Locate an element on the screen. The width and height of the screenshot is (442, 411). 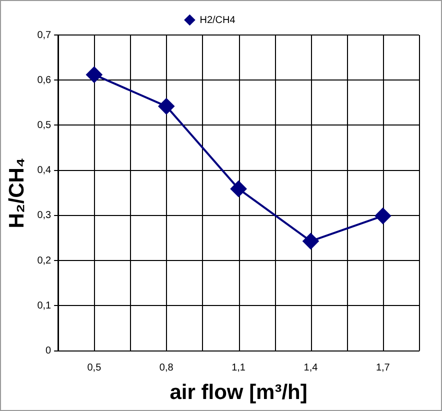
y-tick-label: 0,6 is located at coordinates (44, 80).